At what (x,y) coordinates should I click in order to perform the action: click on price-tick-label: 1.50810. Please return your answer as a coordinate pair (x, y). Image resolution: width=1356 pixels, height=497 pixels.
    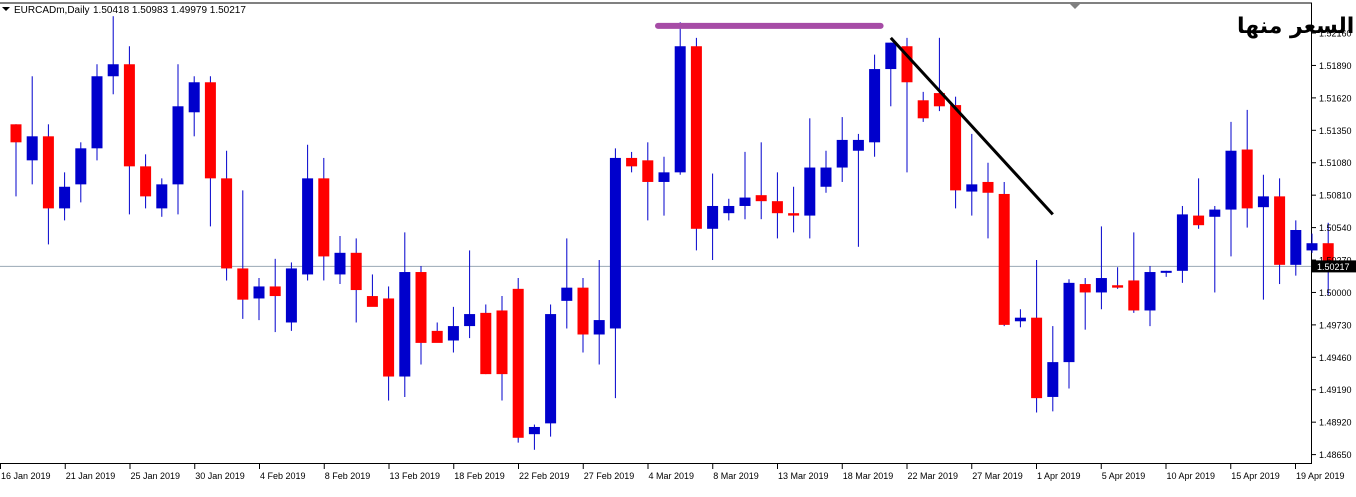
    Looking at the image, I should click on (1335, 196).